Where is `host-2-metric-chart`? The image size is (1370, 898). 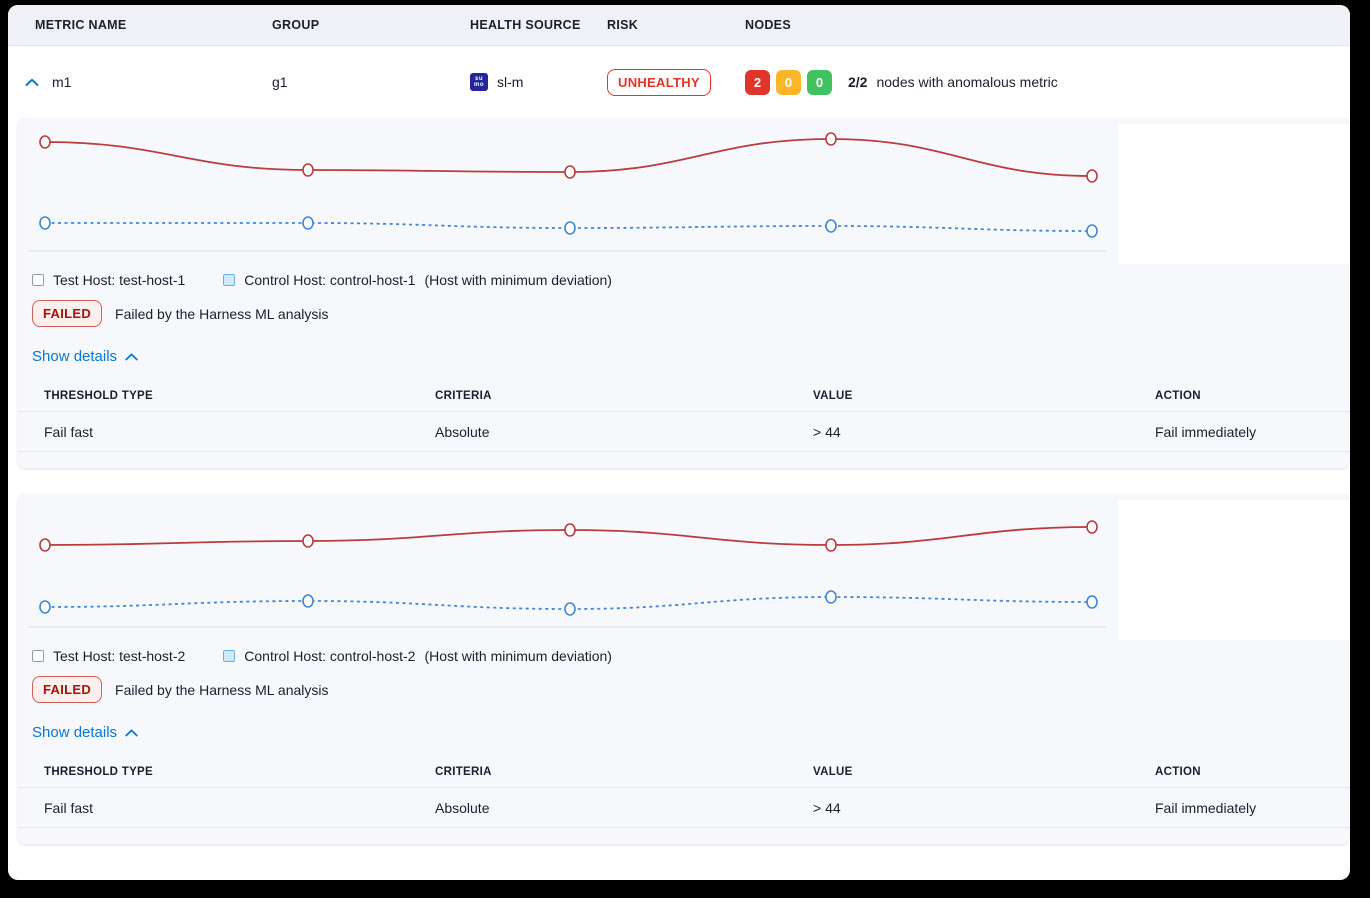
host-2-metric-chart is located at coordinates (572, 568).